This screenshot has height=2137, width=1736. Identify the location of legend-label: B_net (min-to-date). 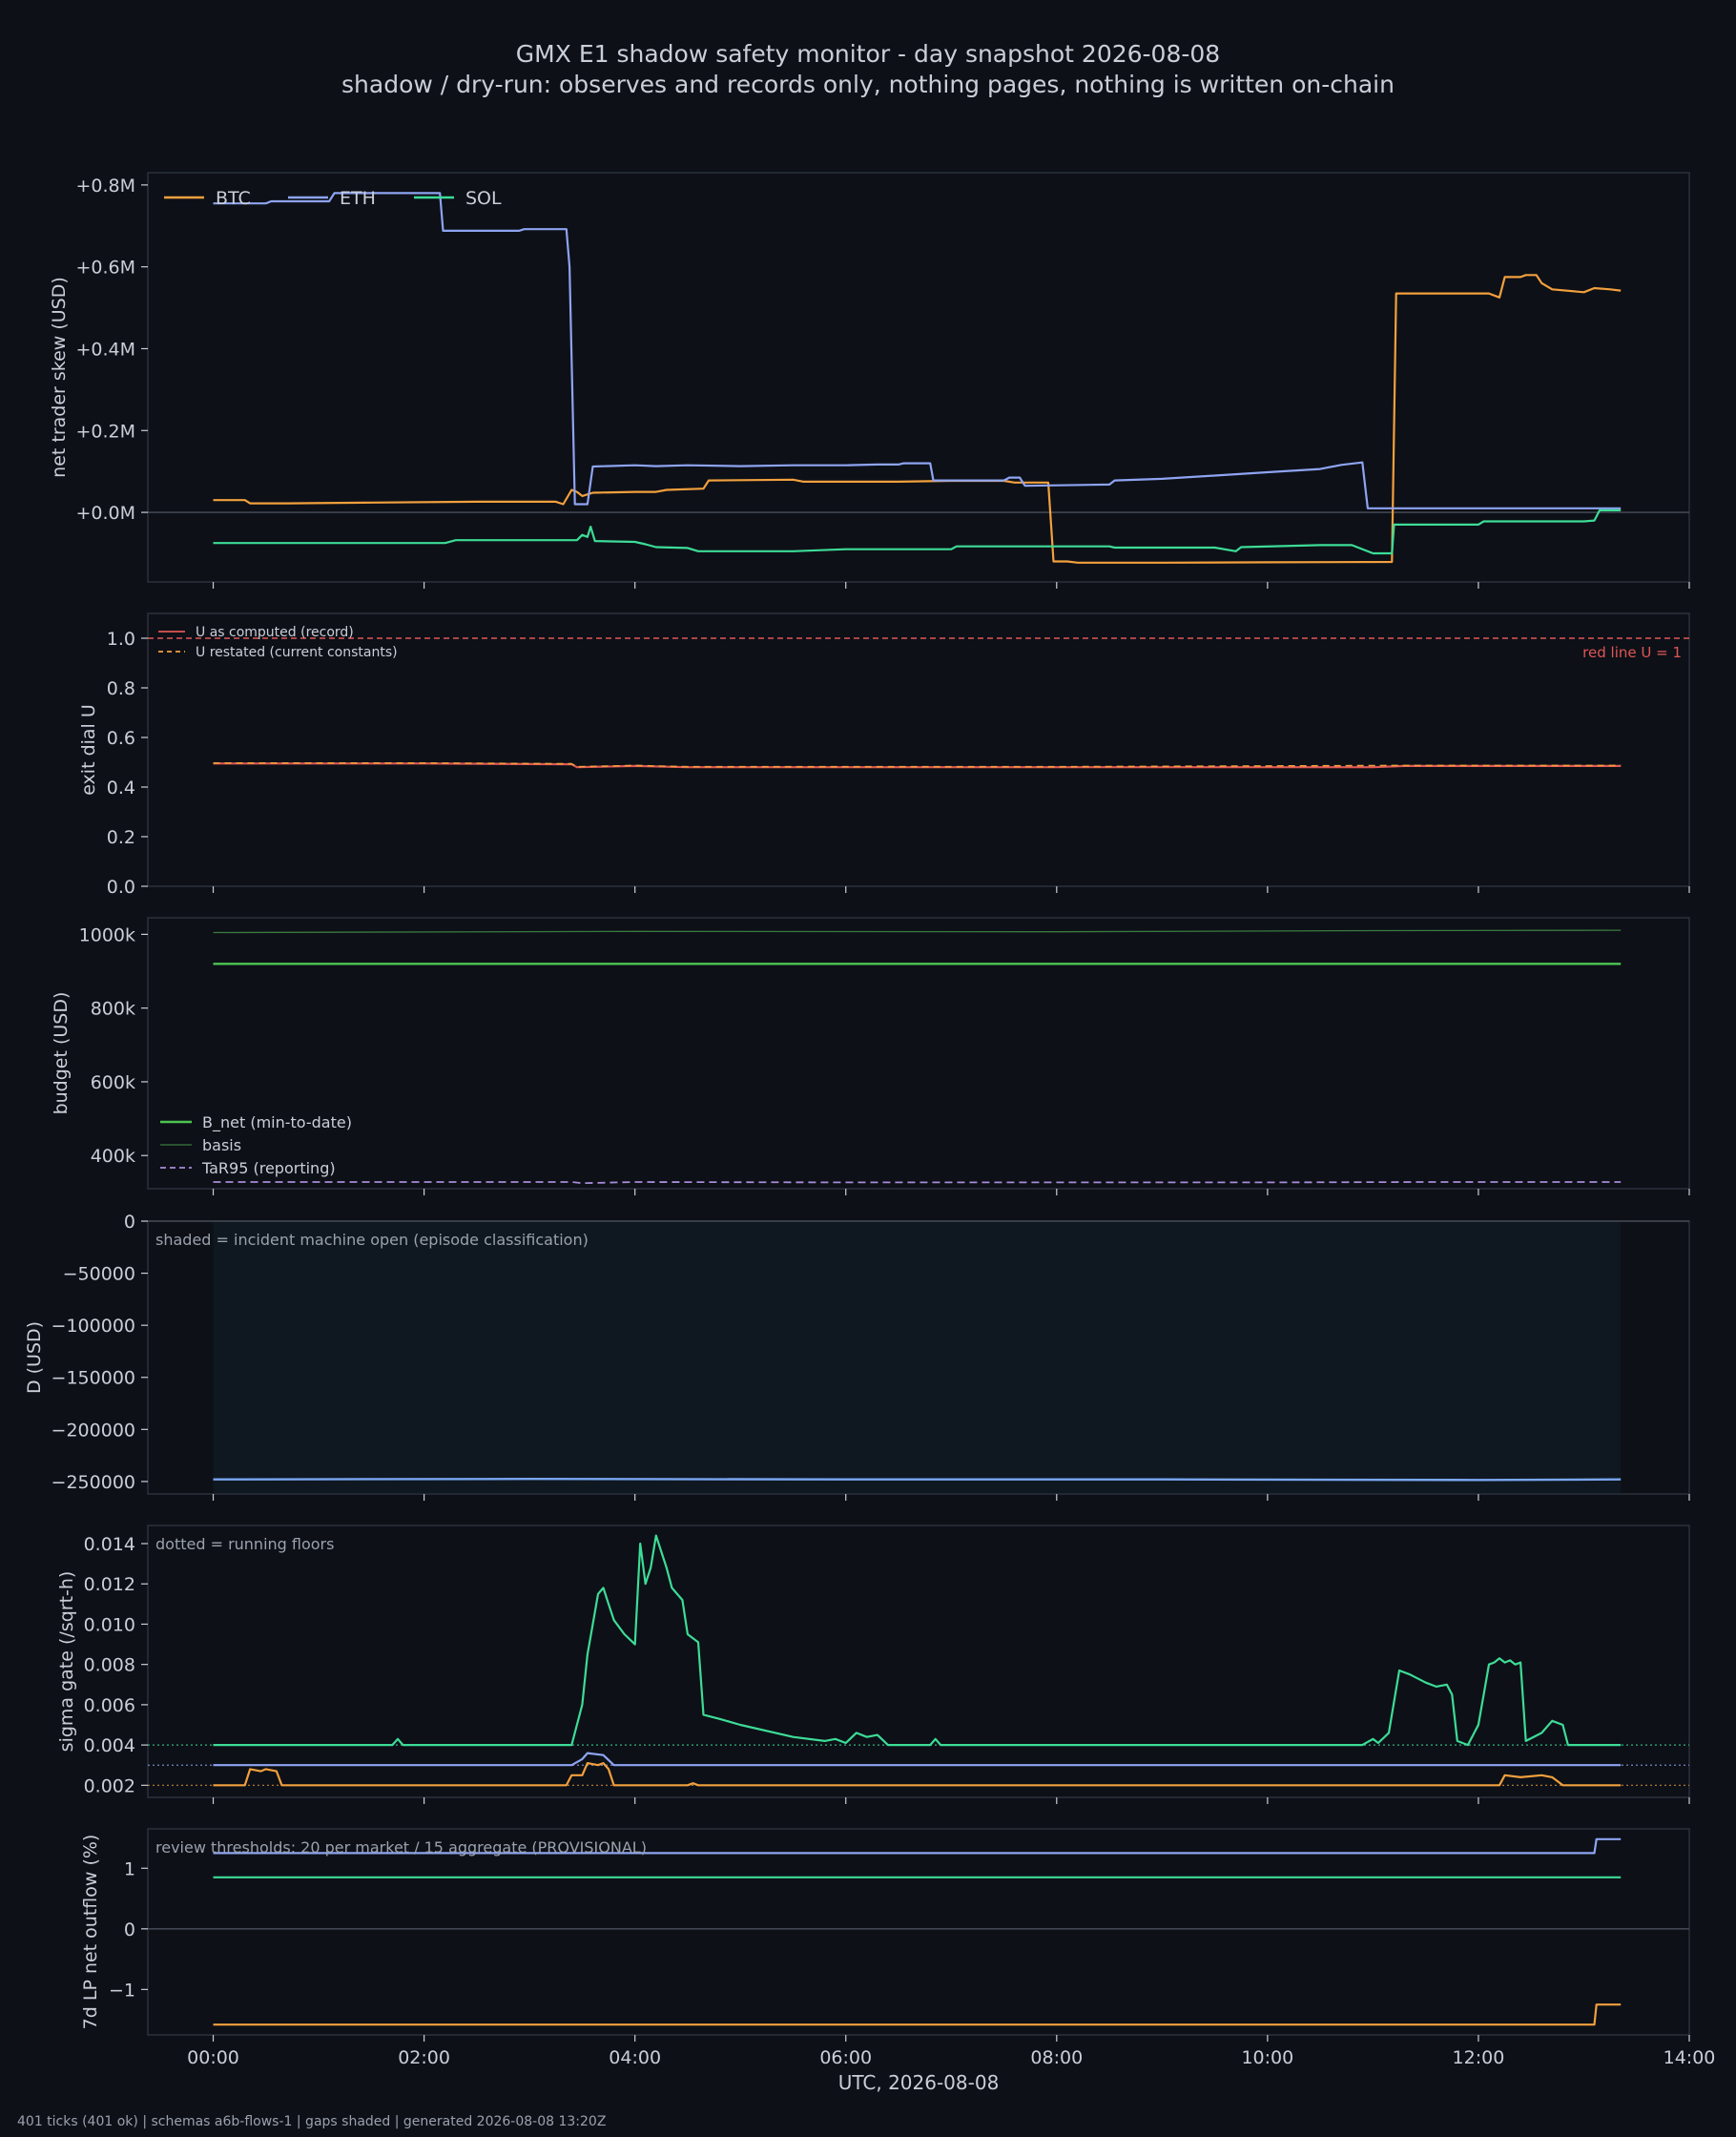
(277, 1122).